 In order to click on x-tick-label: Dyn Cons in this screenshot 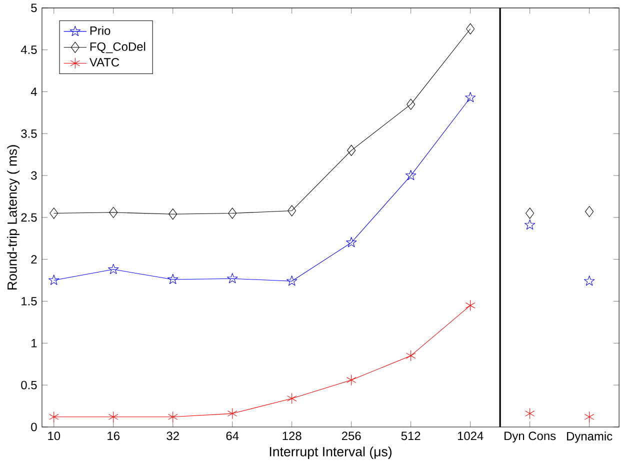, I will do `click(530, 437)`.